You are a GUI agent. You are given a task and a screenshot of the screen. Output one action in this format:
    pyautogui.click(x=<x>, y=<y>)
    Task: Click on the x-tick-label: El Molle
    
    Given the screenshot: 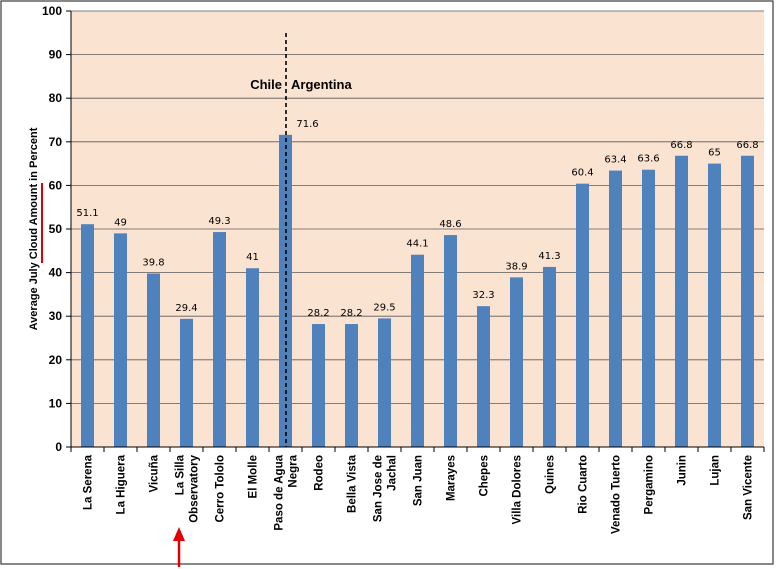 What is the action you would take?
    pyautogui.click(x=254, y=476)
    